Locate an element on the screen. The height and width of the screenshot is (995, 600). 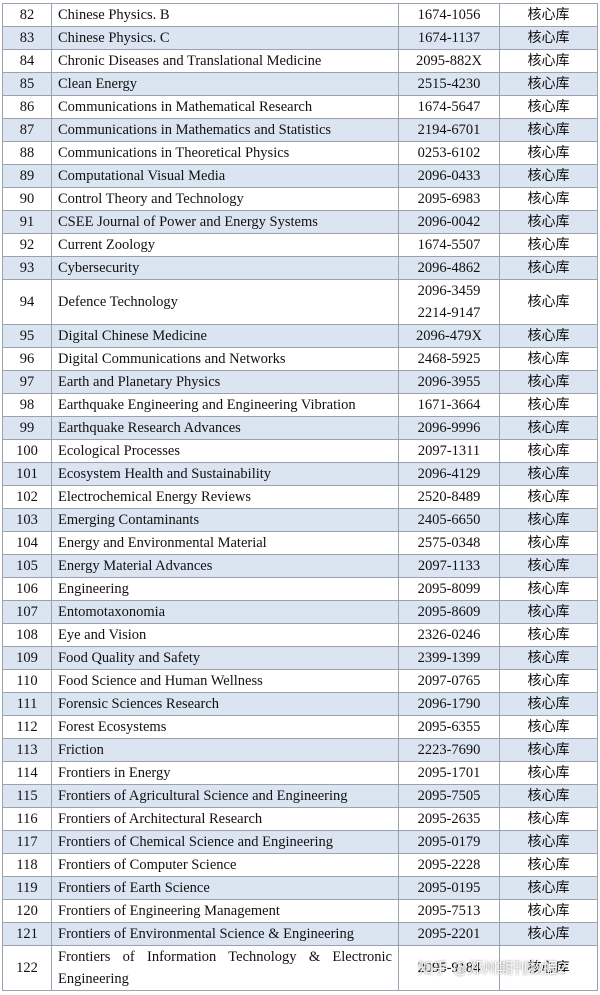
row-number: 84 is located at coordinates (27, 61).